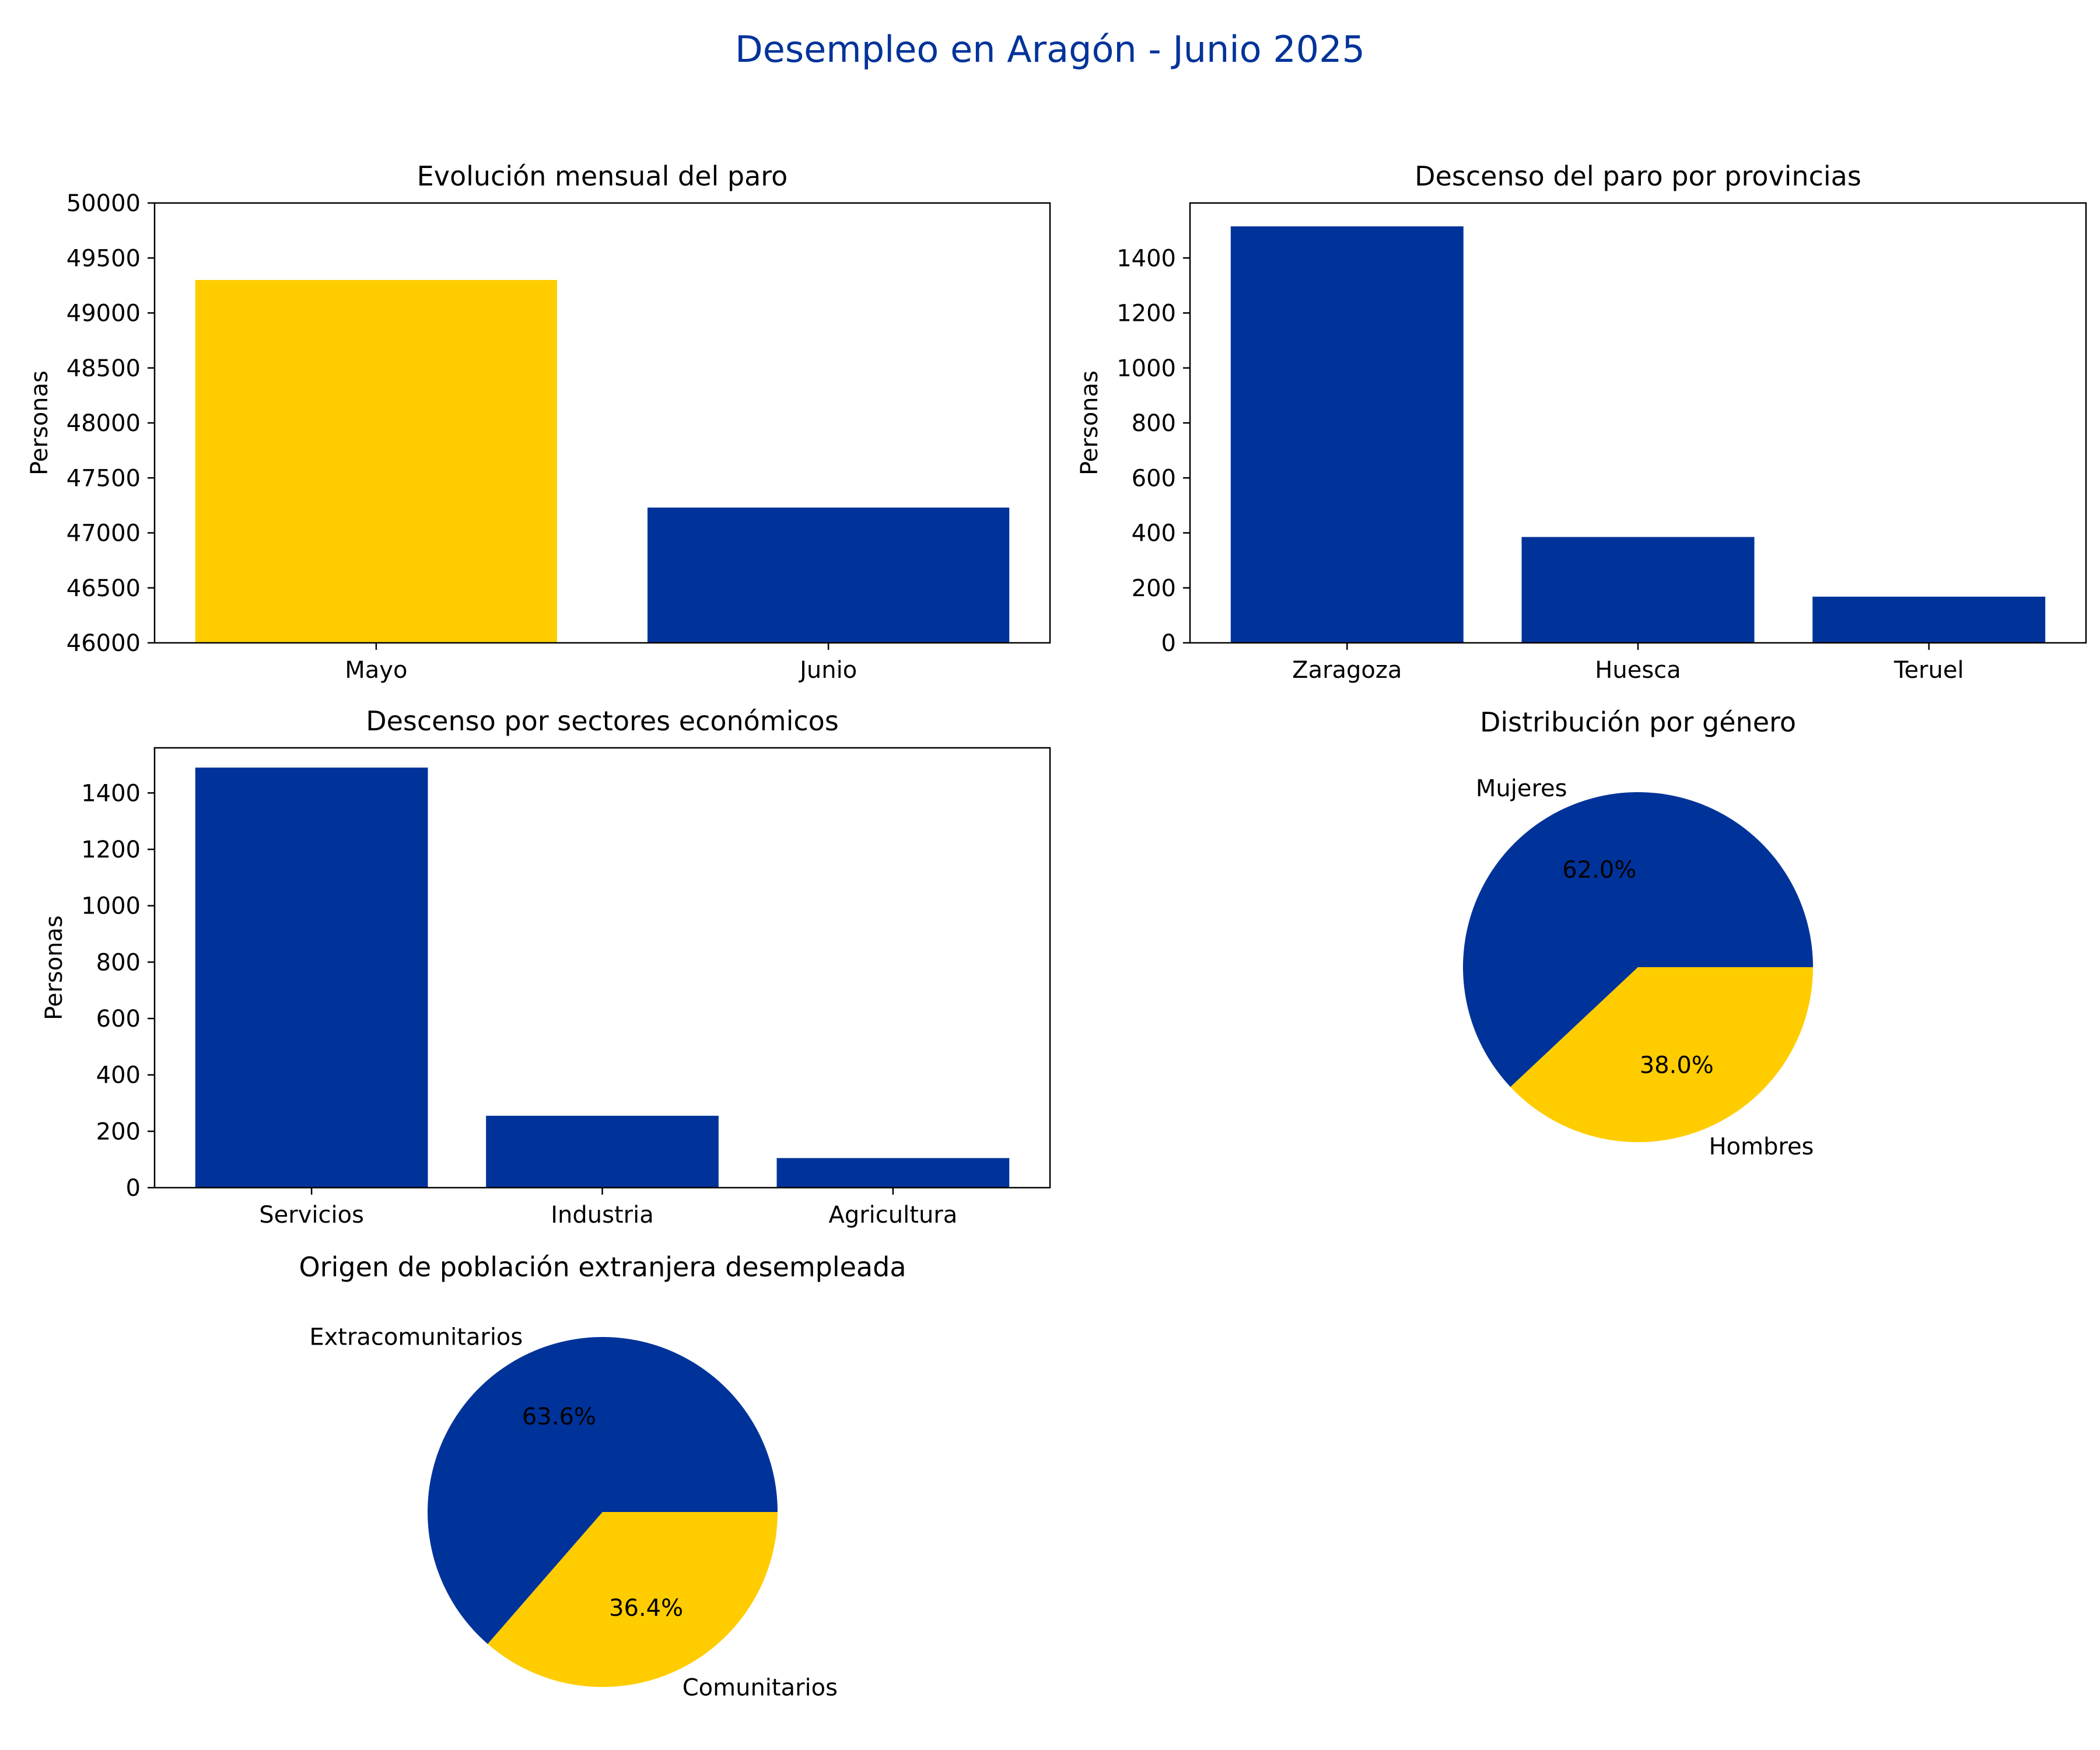 Image resolution: width=2100 pixels, height=1750 pixels. I want to click on chart-title: Descenso del paro por provincias, so click(1638, 176).